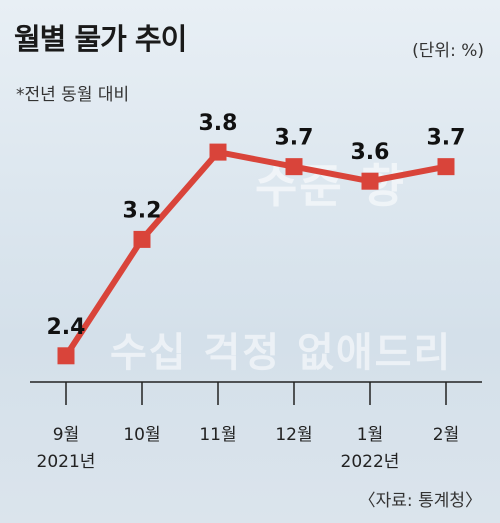 Image resolution: width=500 pixels, height=523 pixels. I want to click on data-value-label: 3.8, so click(218, 123).